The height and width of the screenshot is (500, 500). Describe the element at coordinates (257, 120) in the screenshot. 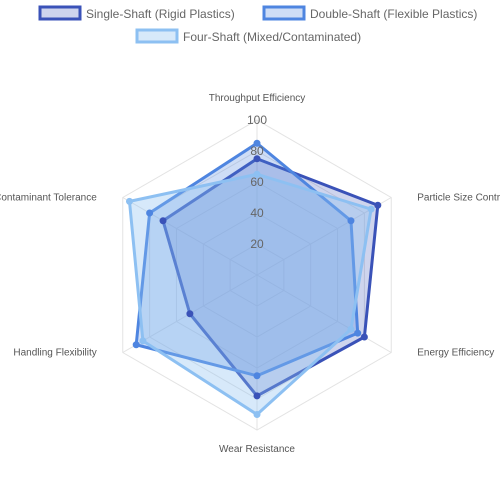

I see `tick-label: 100` at that location.